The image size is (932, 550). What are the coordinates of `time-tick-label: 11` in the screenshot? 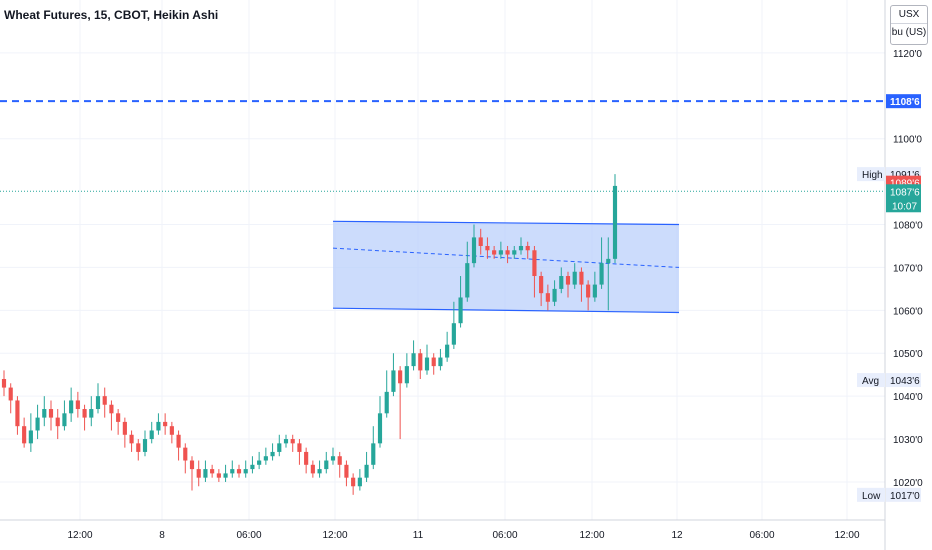 It's located at (418, 535).